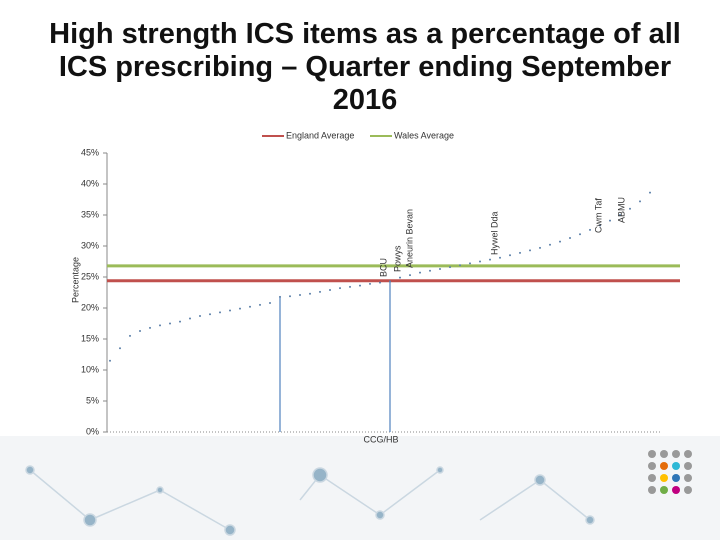  What do you see at coordinates (92, 431) in the screenshot?
I see `y-tick-label: 0%` at bounding box center [92, 431].